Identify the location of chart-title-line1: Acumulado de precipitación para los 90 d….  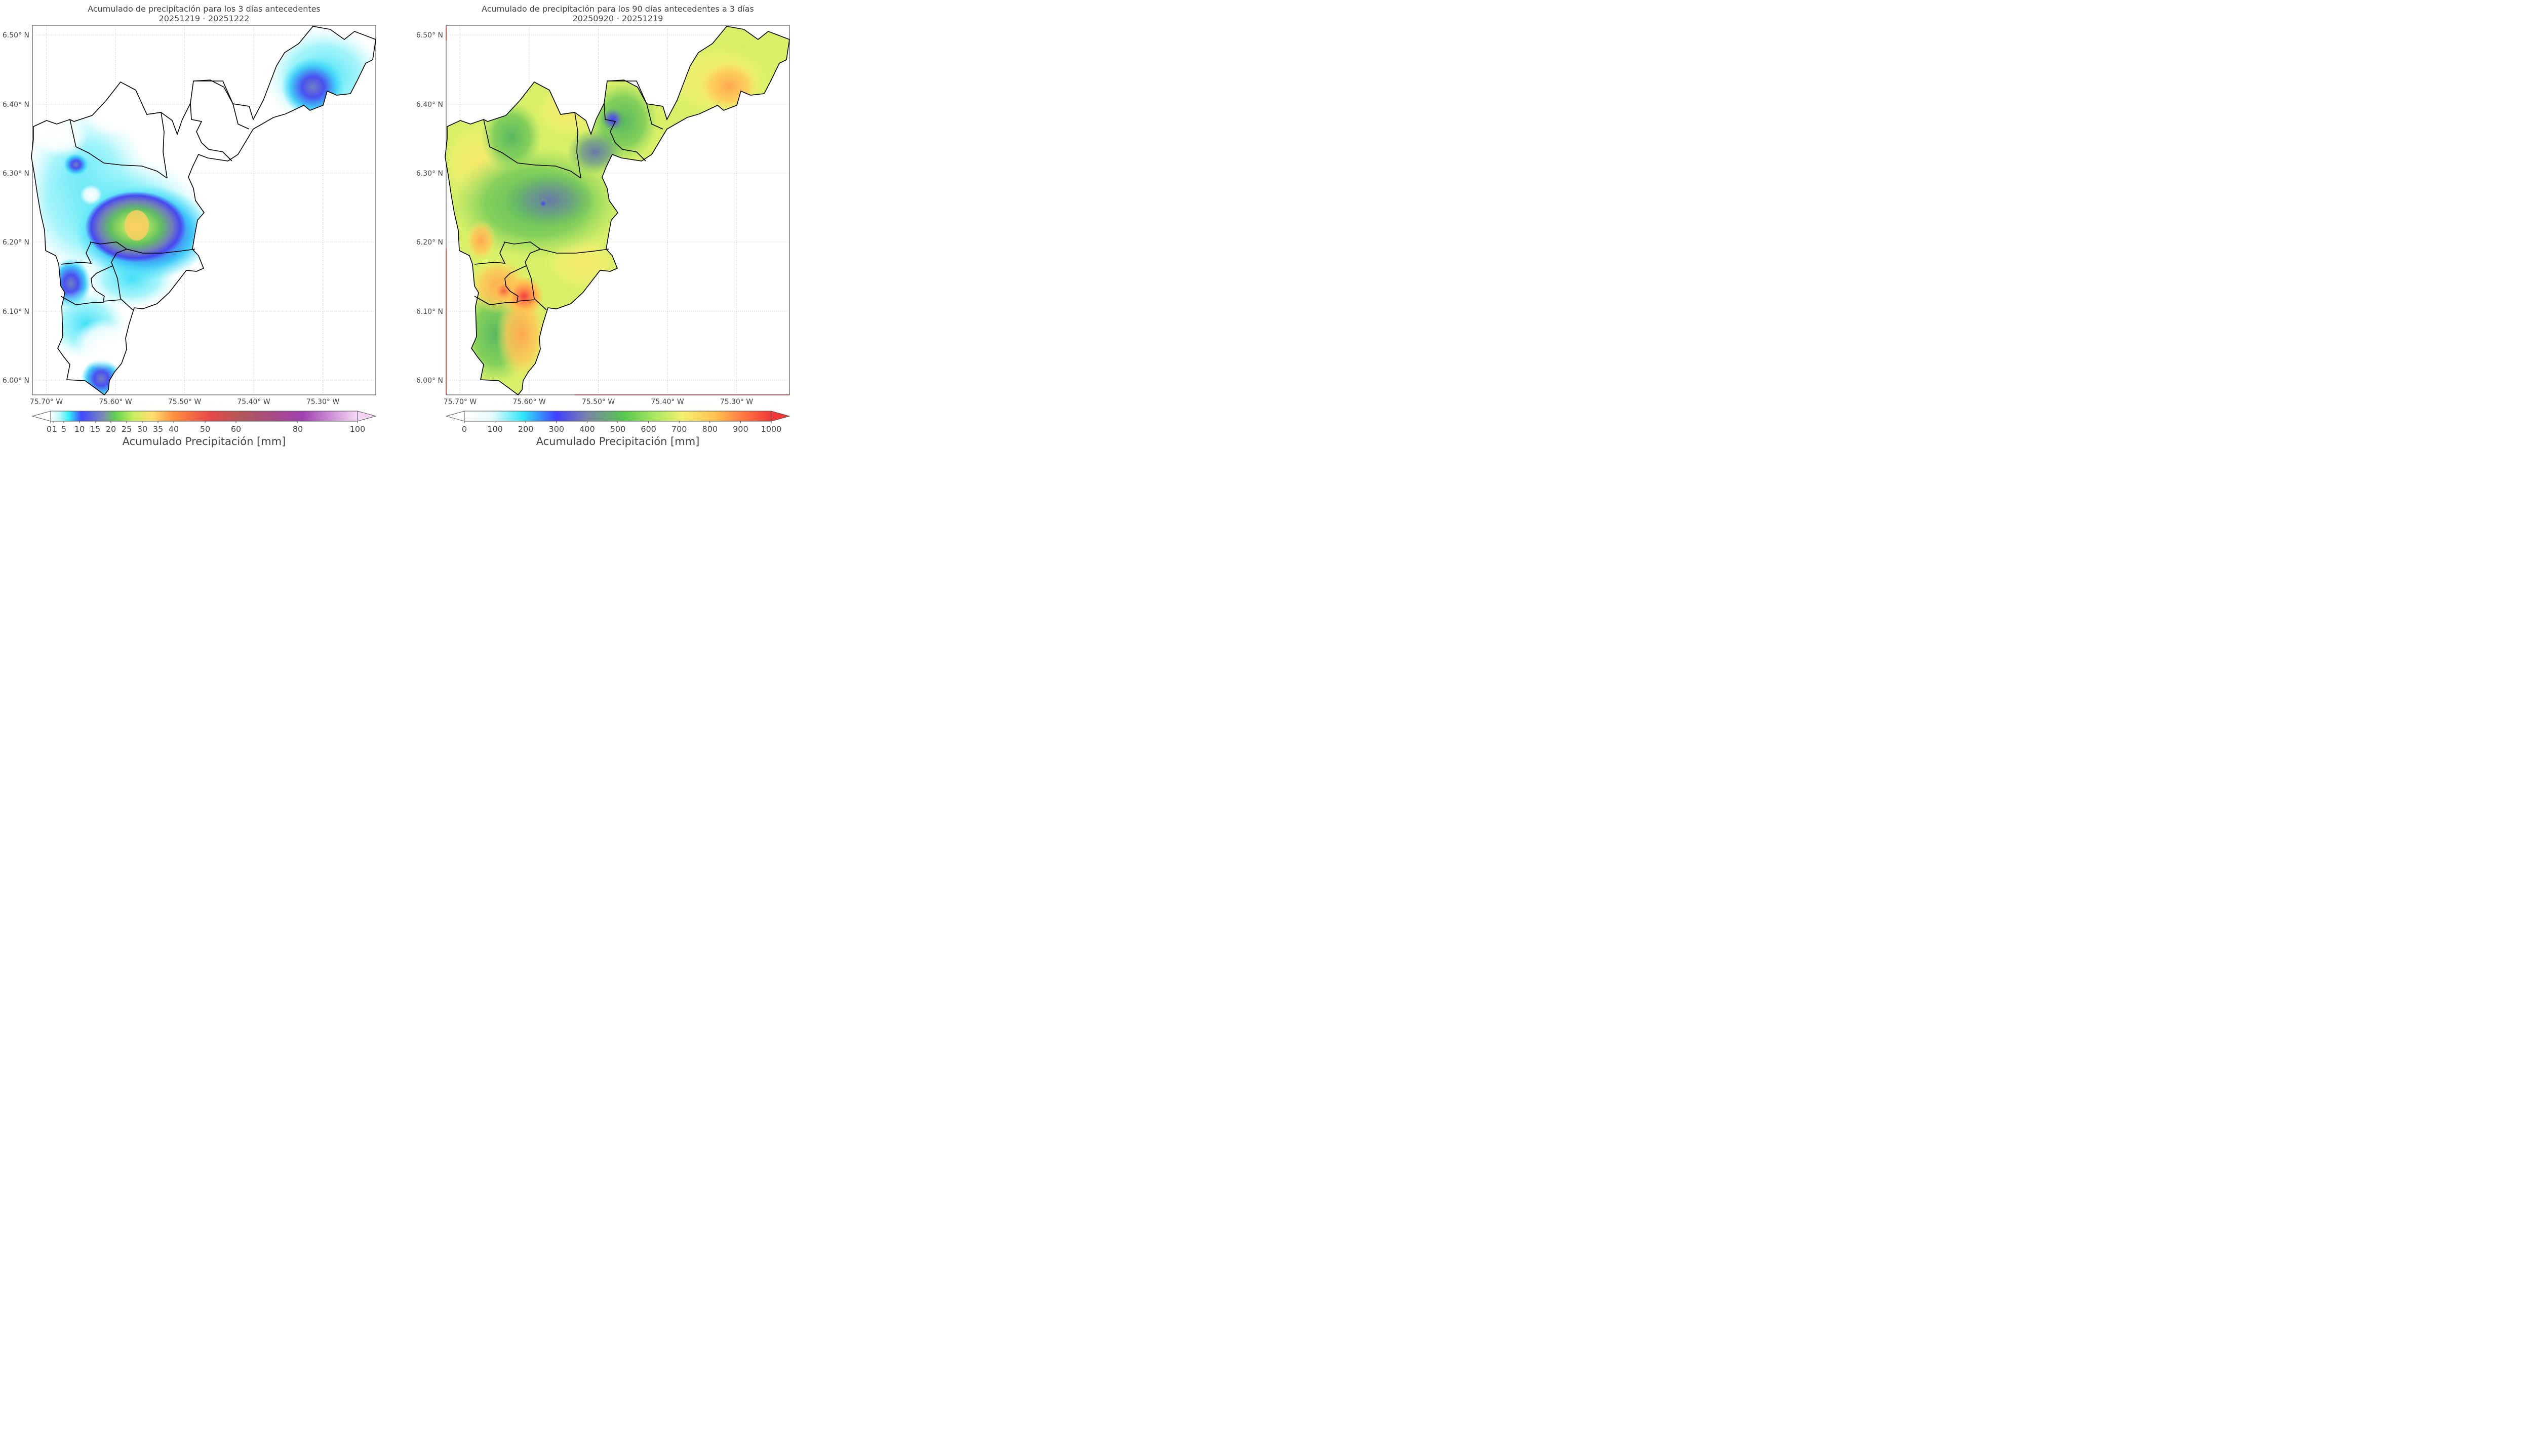
(618, 9).